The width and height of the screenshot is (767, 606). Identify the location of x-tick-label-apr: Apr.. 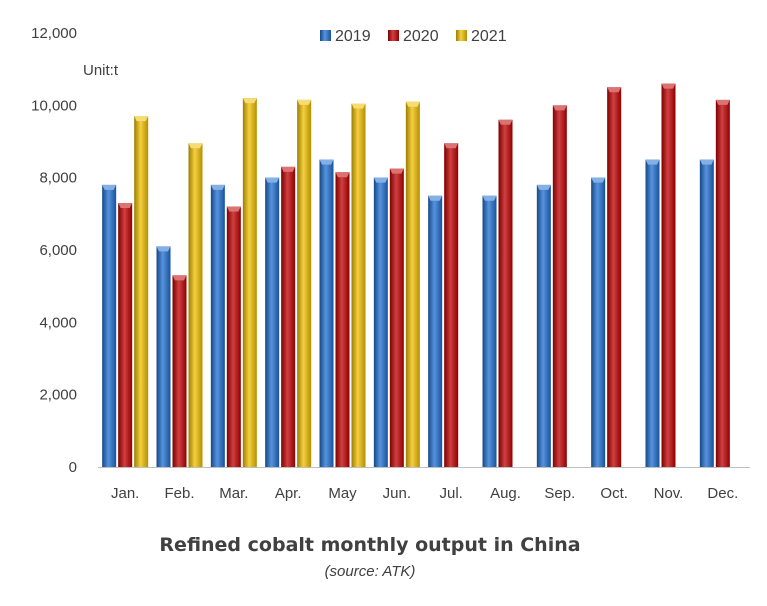
(288, 493).